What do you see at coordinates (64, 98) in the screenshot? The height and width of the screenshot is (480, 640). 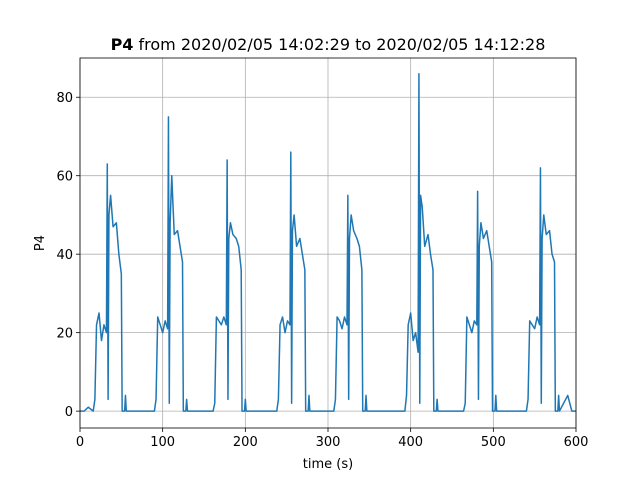 I see `y-tick-label: 80` at bounding box center [64, 98].